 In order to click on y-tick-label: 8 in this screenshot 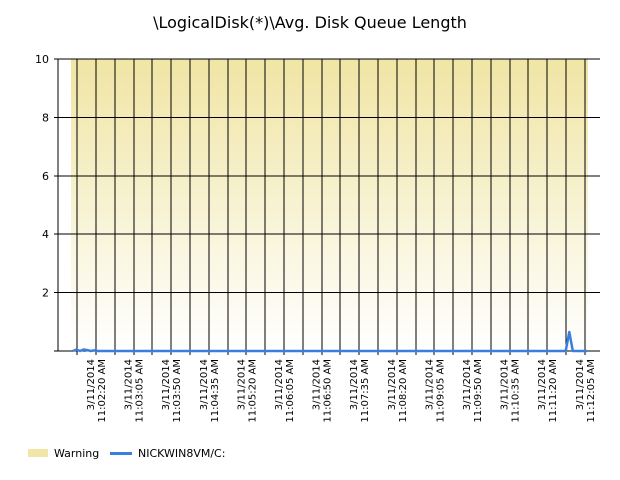, I will do `click(45, 117)`.